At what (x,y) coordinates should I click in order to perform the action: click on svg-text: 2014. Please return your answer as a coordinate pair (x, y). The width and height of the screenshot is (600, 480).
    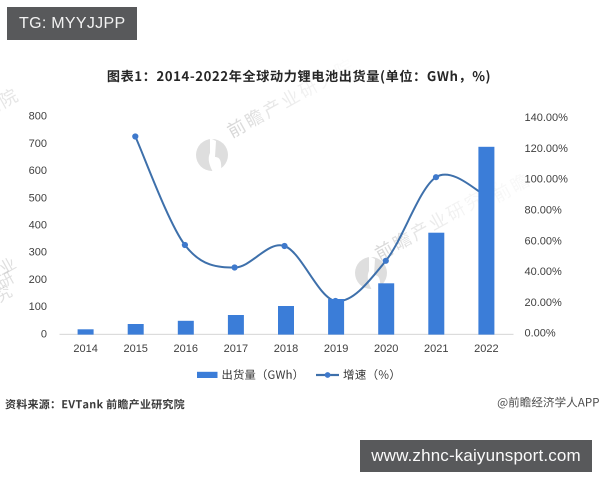
    Looking at the image, I should click on (85, 349).